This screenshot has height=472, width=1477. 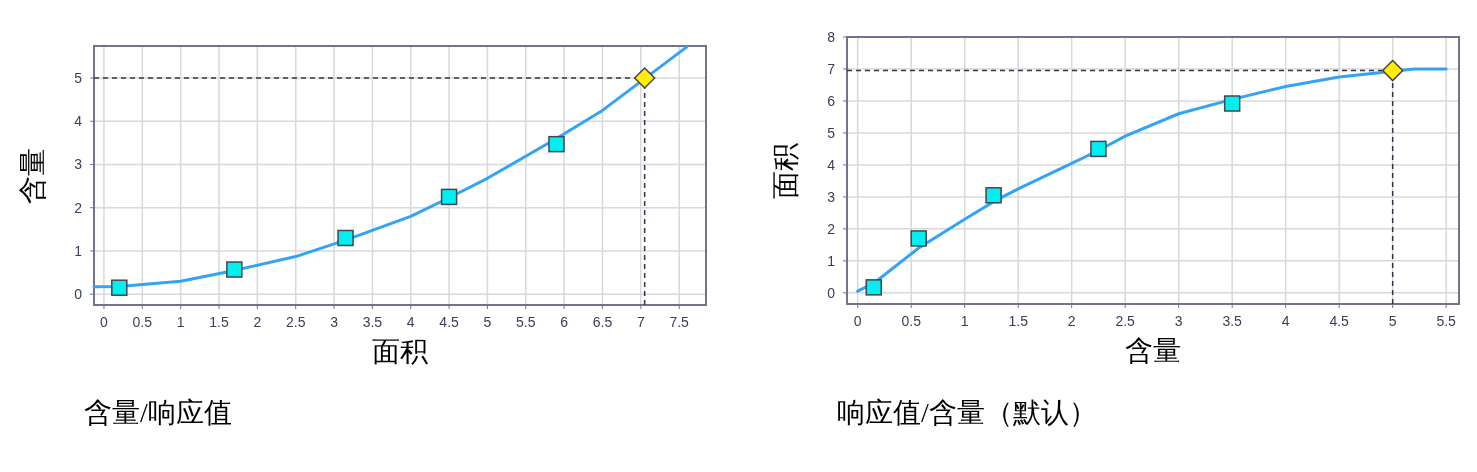 What do you see at coordinates (967, 412) in the screenshot?
I see `text: 响应值/含量（默认）` at bounding box center [967, 412].